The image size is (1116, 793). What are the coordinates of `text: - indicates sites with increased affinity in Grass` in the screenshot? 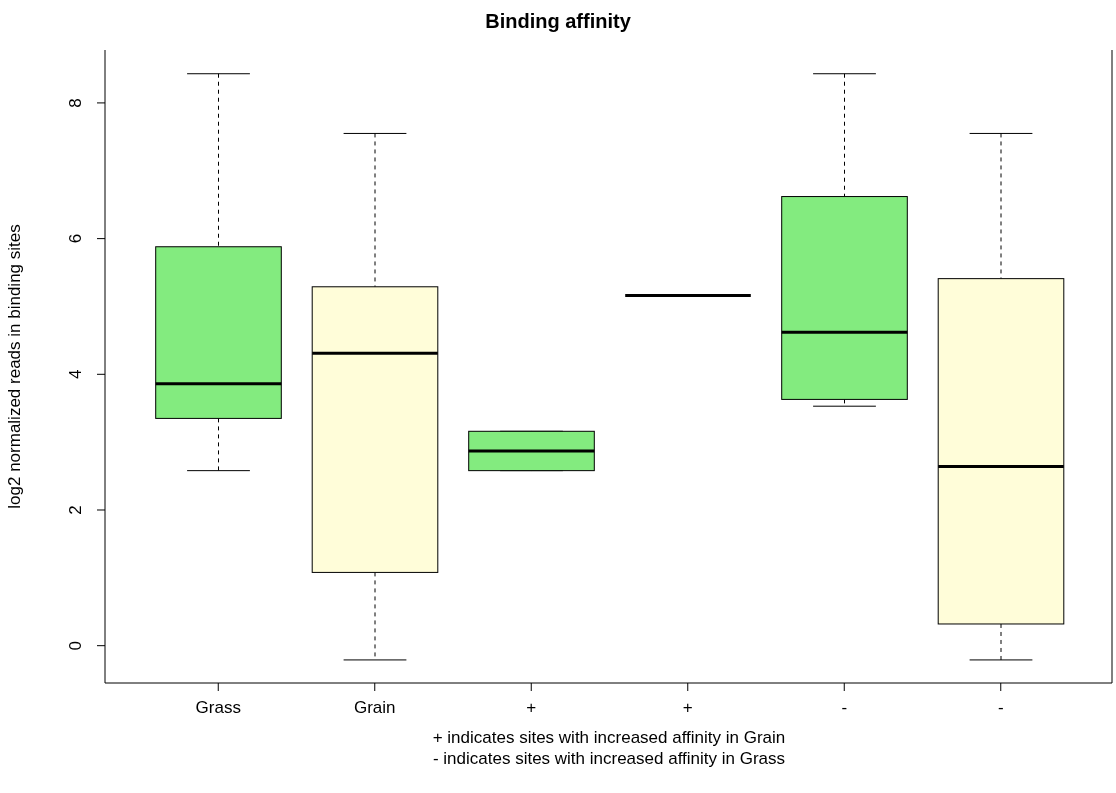 It's located at (609, 758).